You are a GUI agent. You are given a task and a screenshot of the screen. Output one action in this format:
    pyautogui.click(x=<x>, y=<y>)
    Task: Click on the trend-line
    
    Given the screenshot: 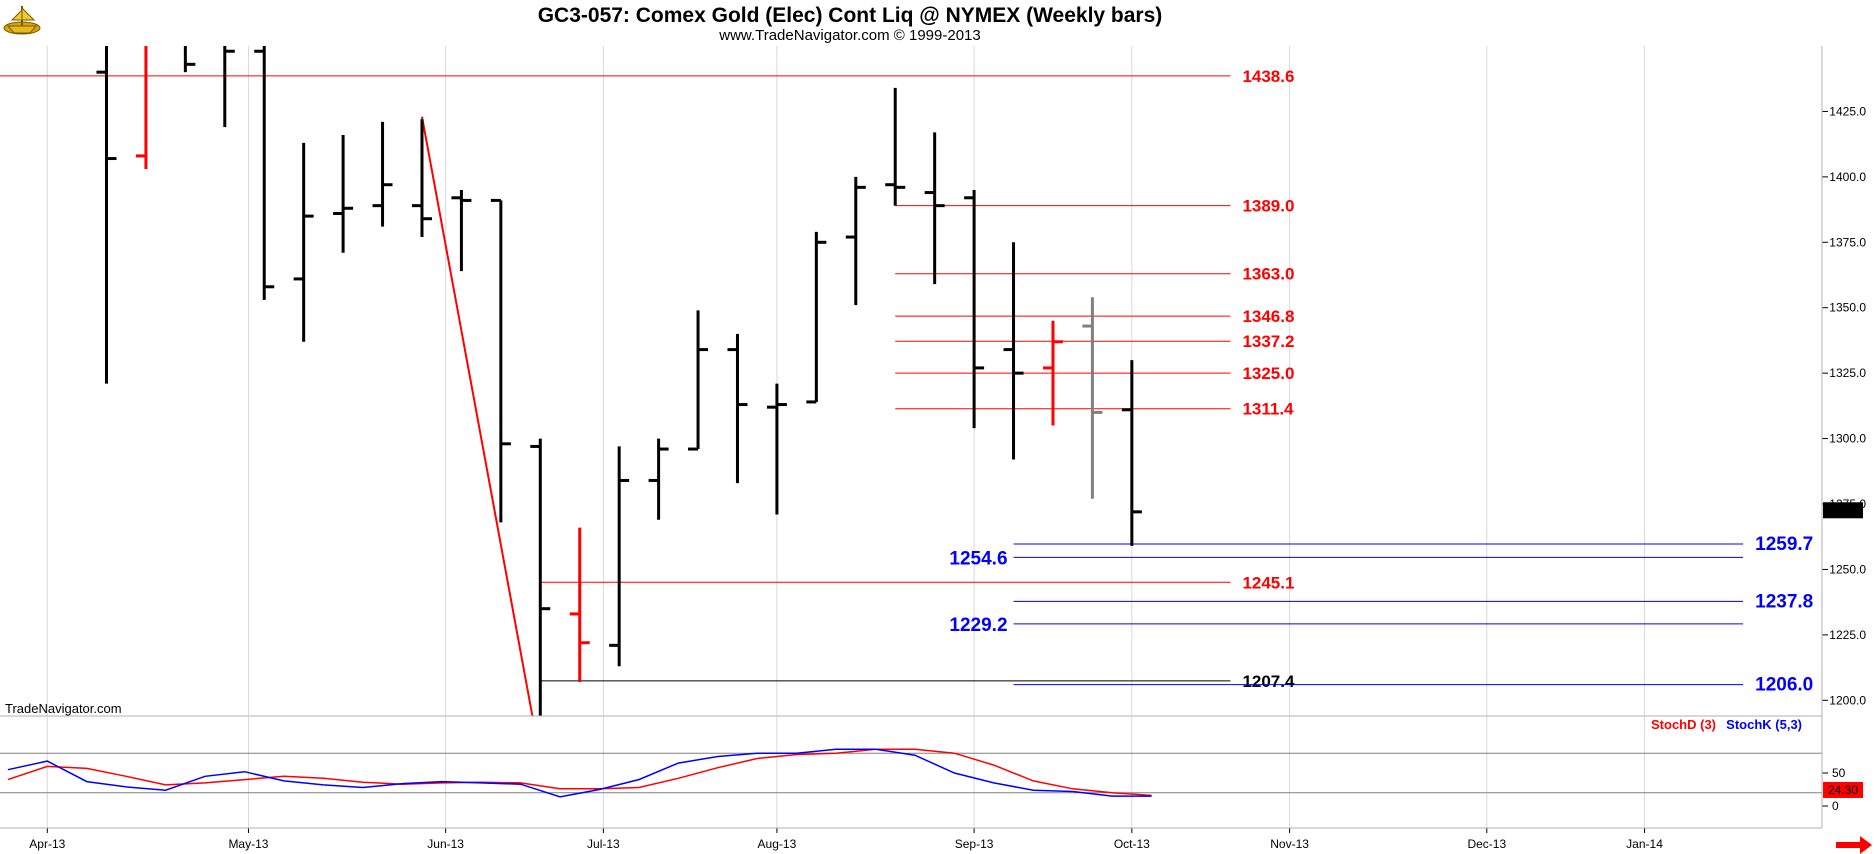 What is the action you would take?
    pyautogui.click(x=477, y=416)
    